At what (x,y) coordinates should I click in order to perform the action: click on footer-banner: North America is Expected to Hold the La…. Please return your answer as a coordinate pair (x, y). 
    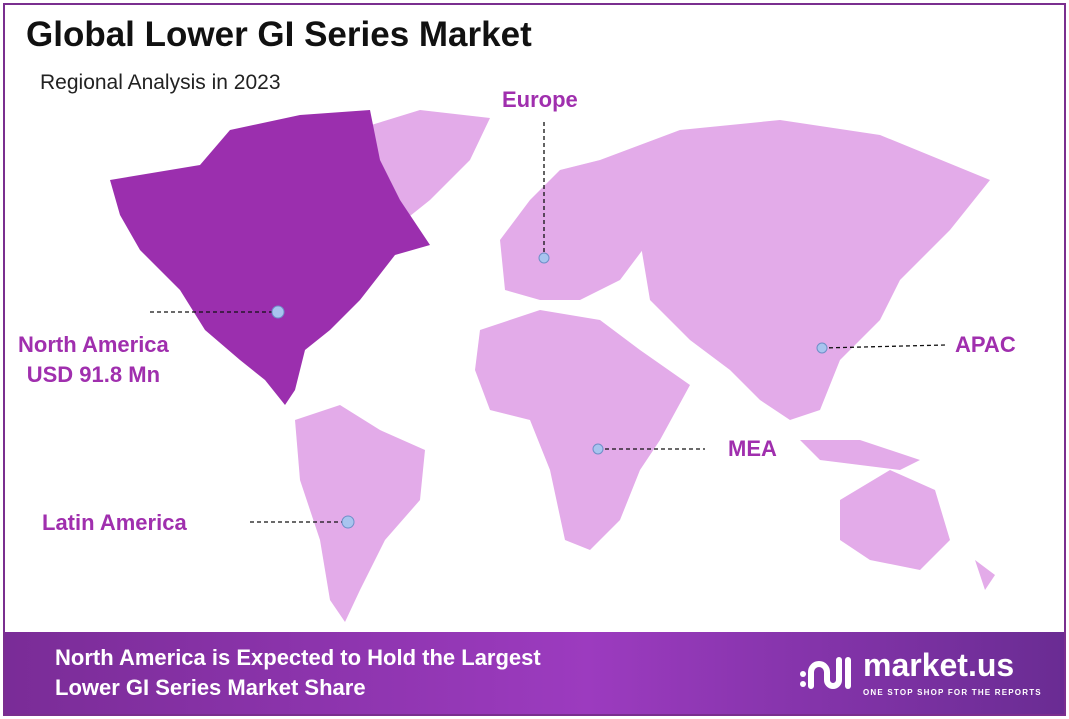
    Looking at the image, I should click on (534, 673).